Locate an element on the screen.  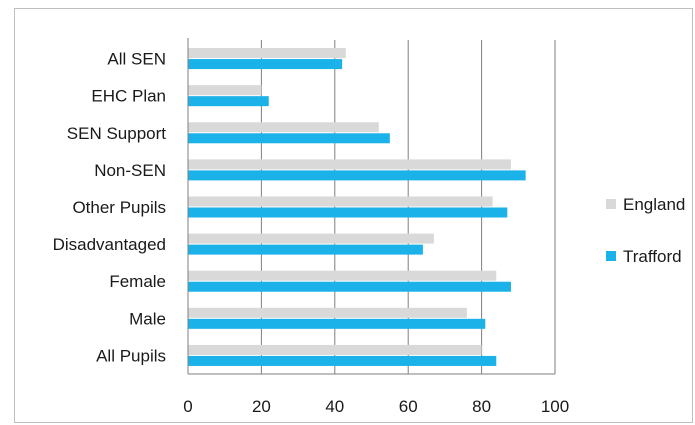
category-label: Male is located at coordinates (147, 318).